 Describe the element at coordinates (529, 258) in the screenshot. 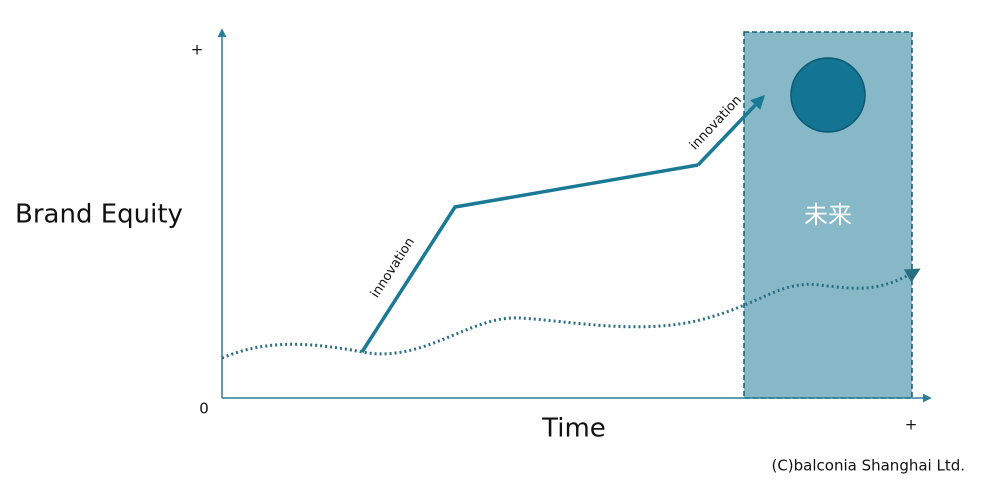

I see `growth-path` at that location.